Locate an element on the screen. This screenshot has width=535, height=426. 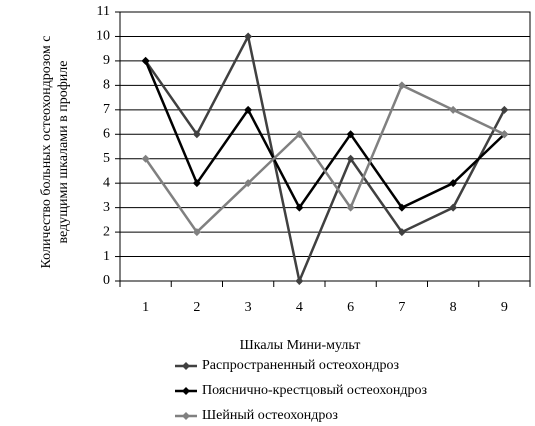
legend-label: Шейный остеохондроз is located at coordinates (270, 415).